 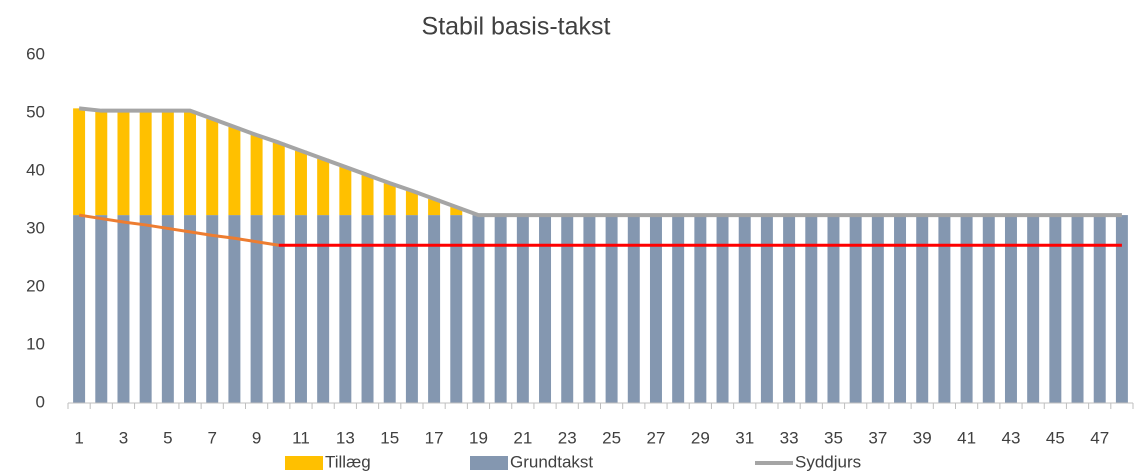 What do you see at coordinates (1055, 437) in the screenshot?
I see `x-tick-label: 45` at bounding box center [1055, 437].